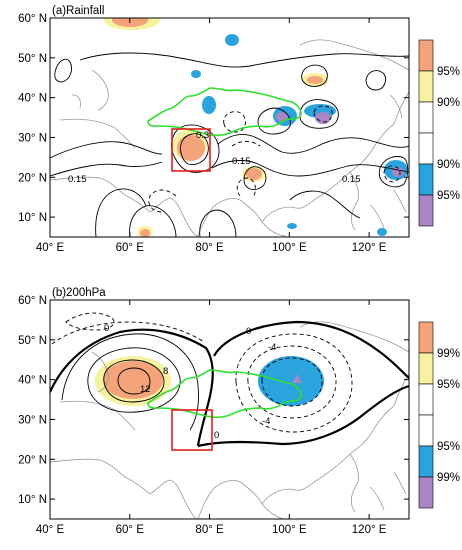 The width and height of the screenshot is (462, 550). Describe the element at coordinates (145, 389) in the screenshot. I see `contour-label: 12` at that location.